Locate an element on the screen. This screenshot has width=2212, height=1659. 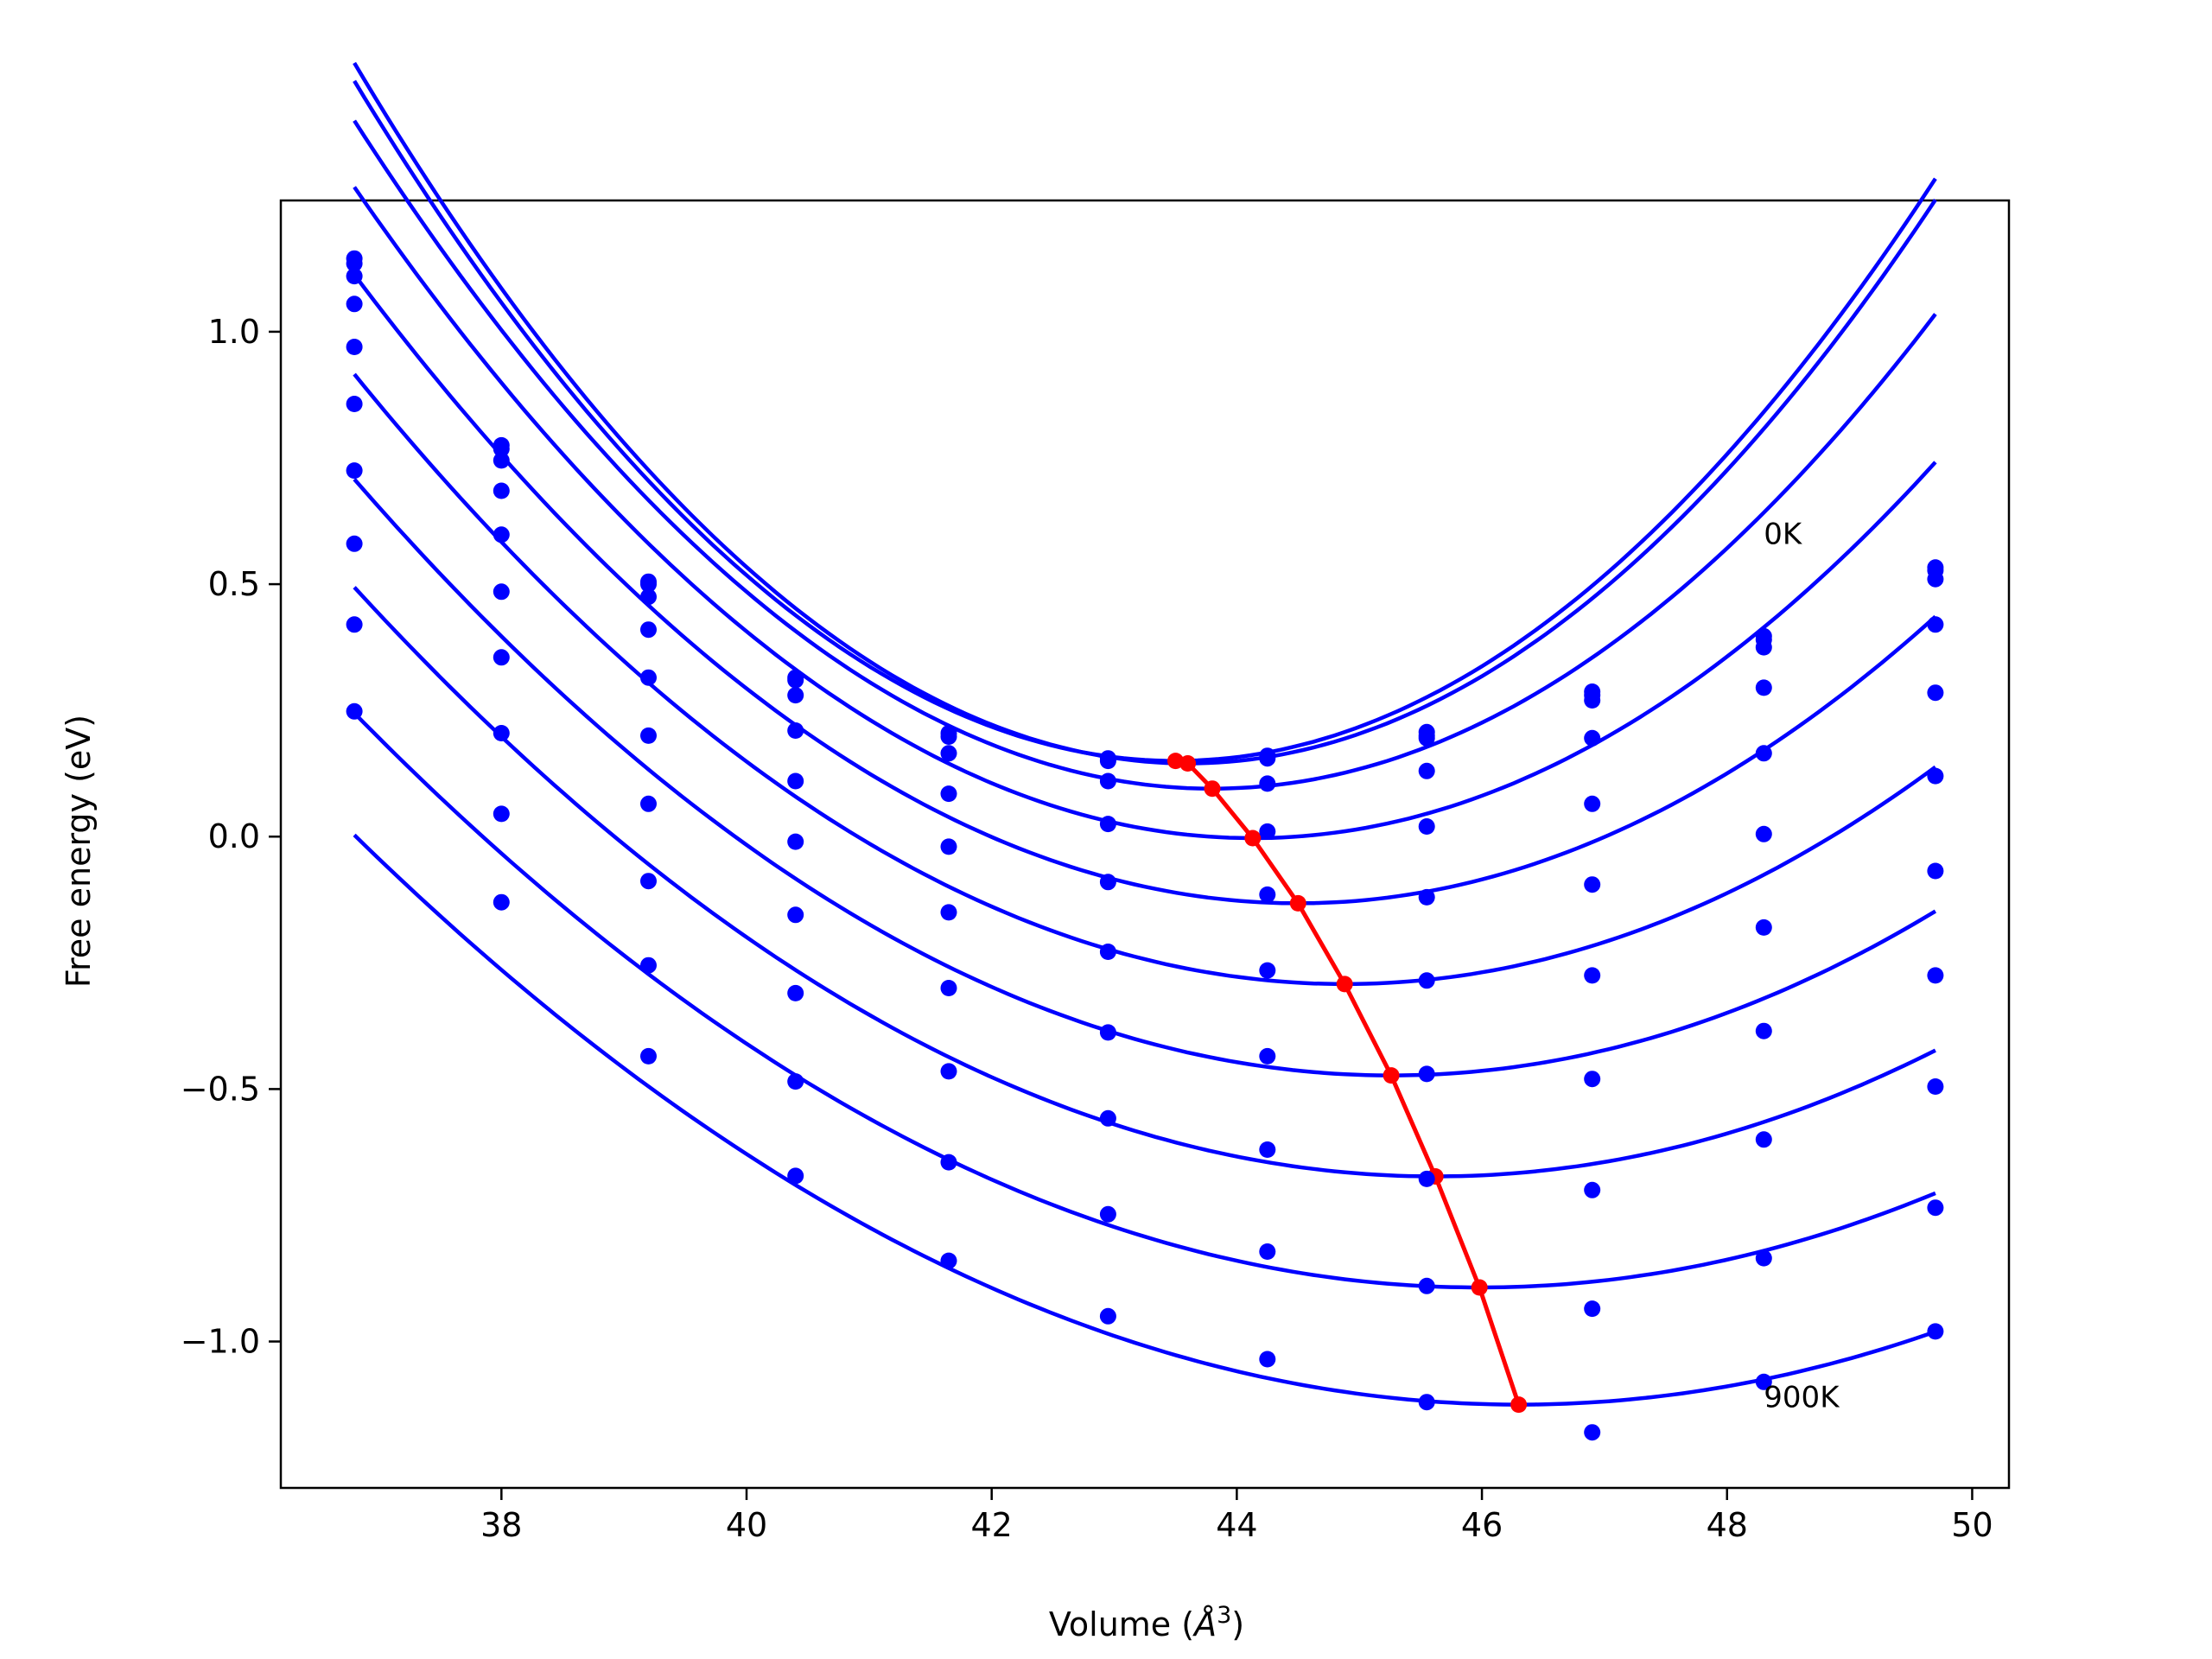
temperature-annotation: 0K is located at coordinates (1784, 534).